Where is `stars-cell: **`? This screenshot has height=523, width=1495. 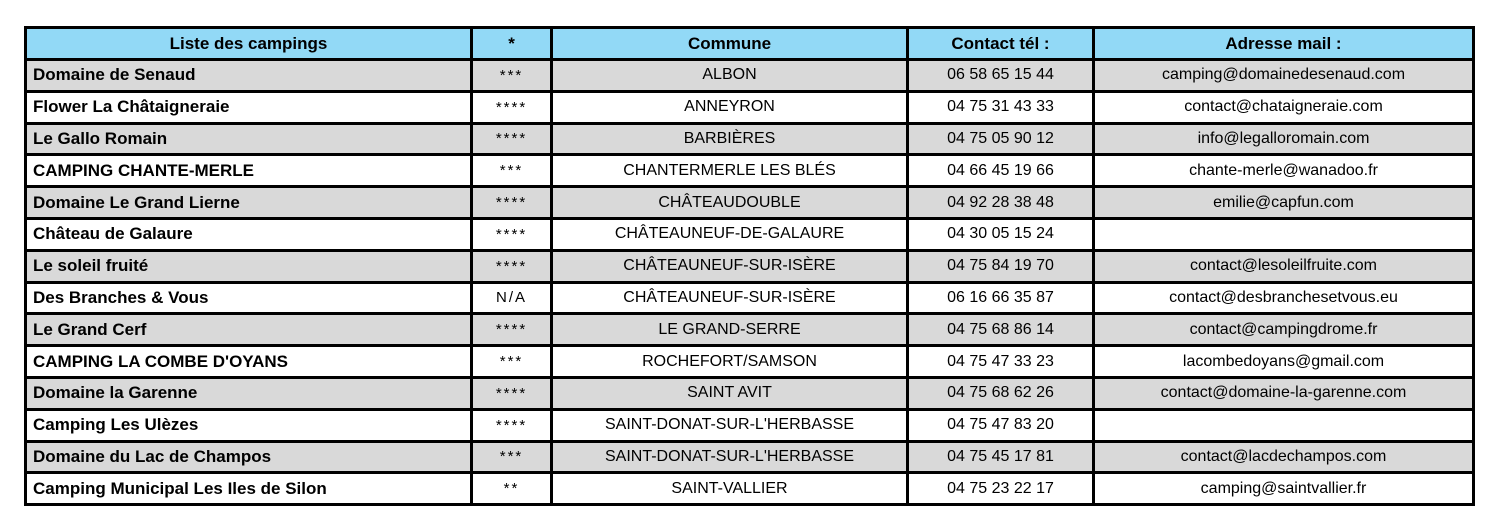 stars-cell: ** is located at coordinates (511, 489).